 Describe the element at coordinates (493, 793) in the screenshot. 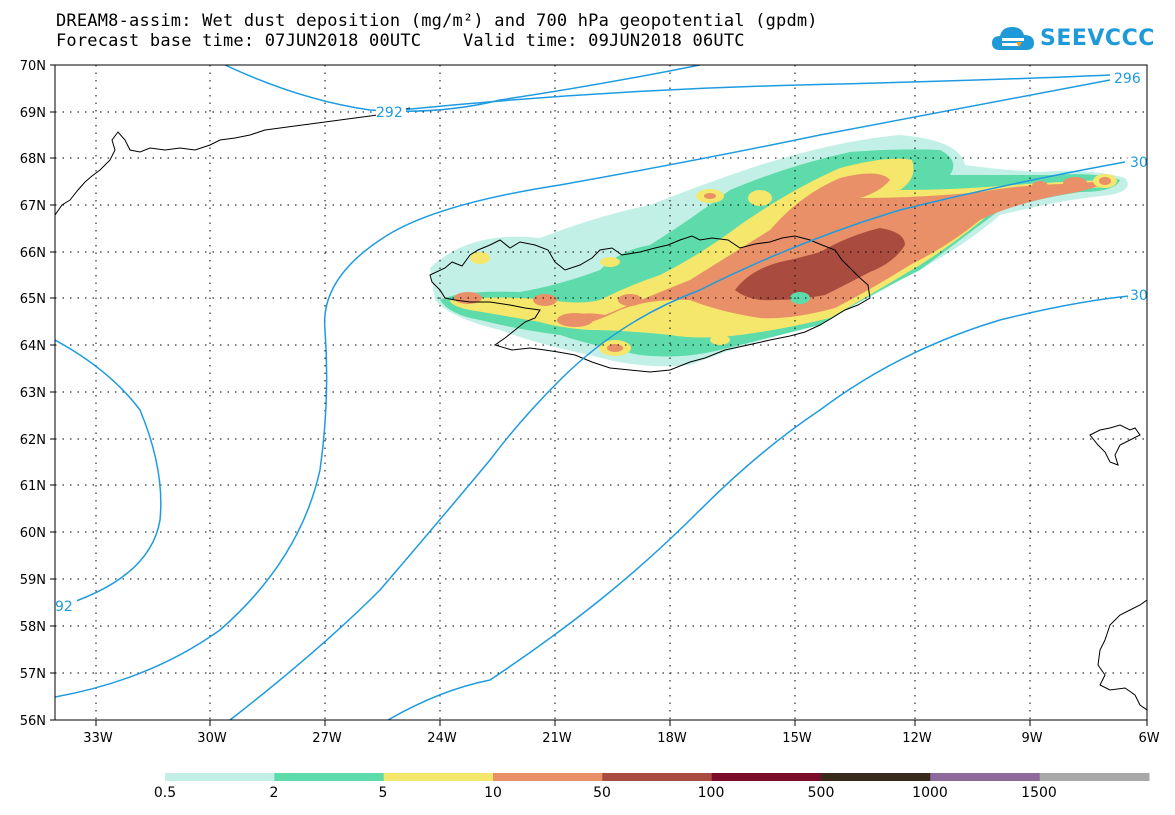

I see `colorbar-label: 10` at that location.